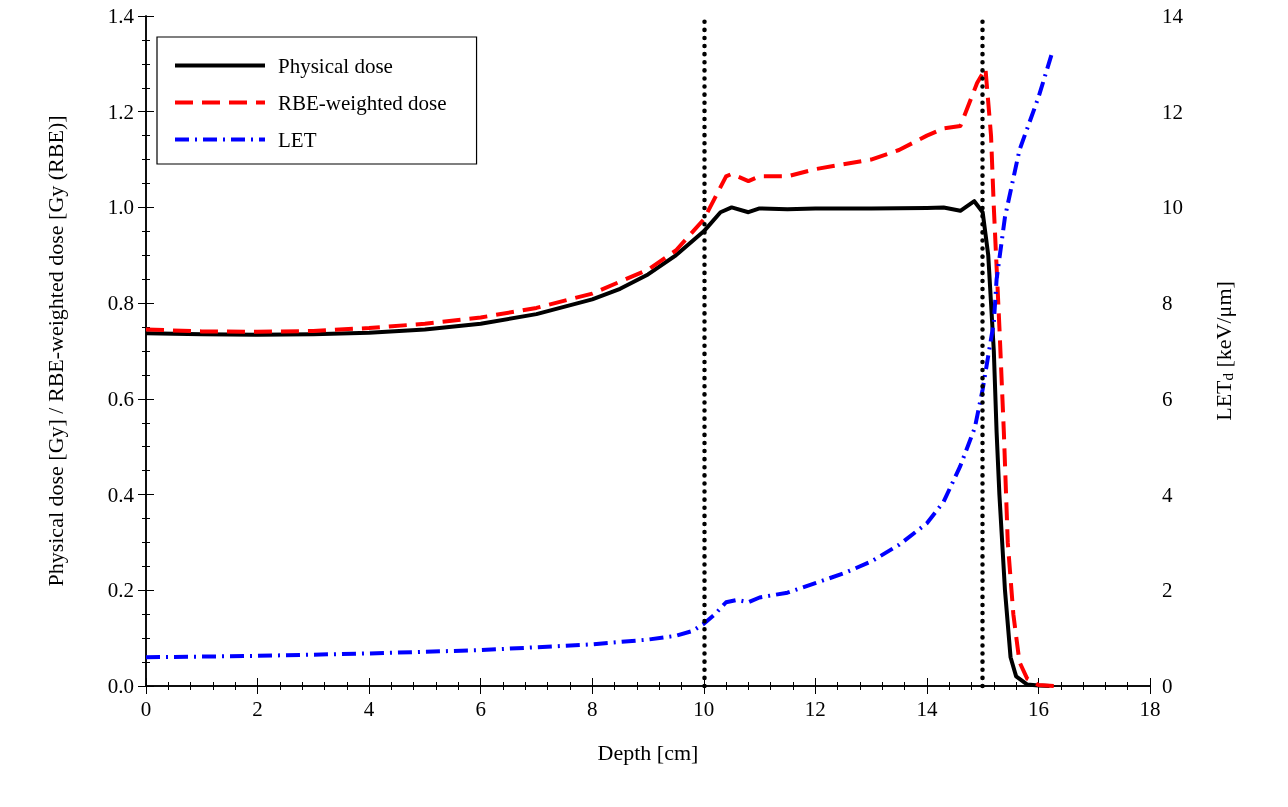 The image size is (1288, 807). I want to click on y-tick-label: 1.2, so click(120, 111).